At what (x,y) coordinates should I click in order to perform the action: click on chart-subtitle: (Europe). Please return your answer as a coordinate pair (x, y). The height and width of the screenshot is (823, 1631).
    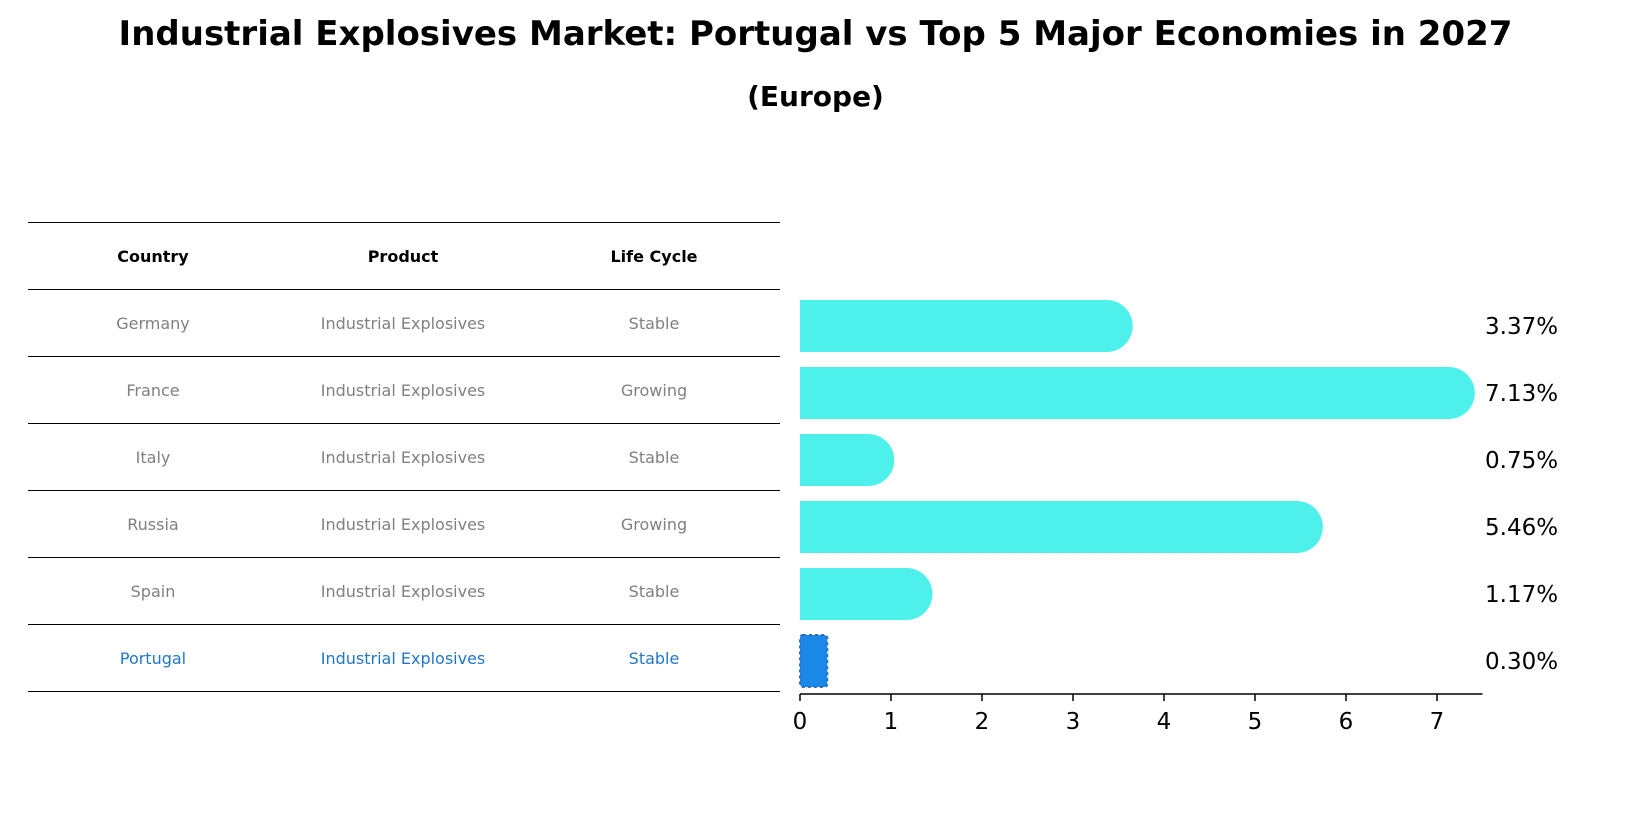
    Looking at the image, I should click on (815, 96).